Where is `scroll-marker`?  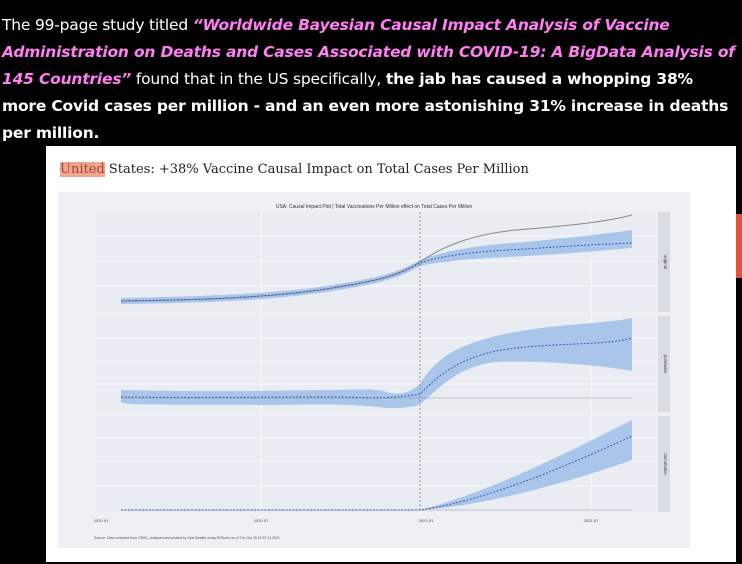
scroll-marker is located at coordinates (737, 246).